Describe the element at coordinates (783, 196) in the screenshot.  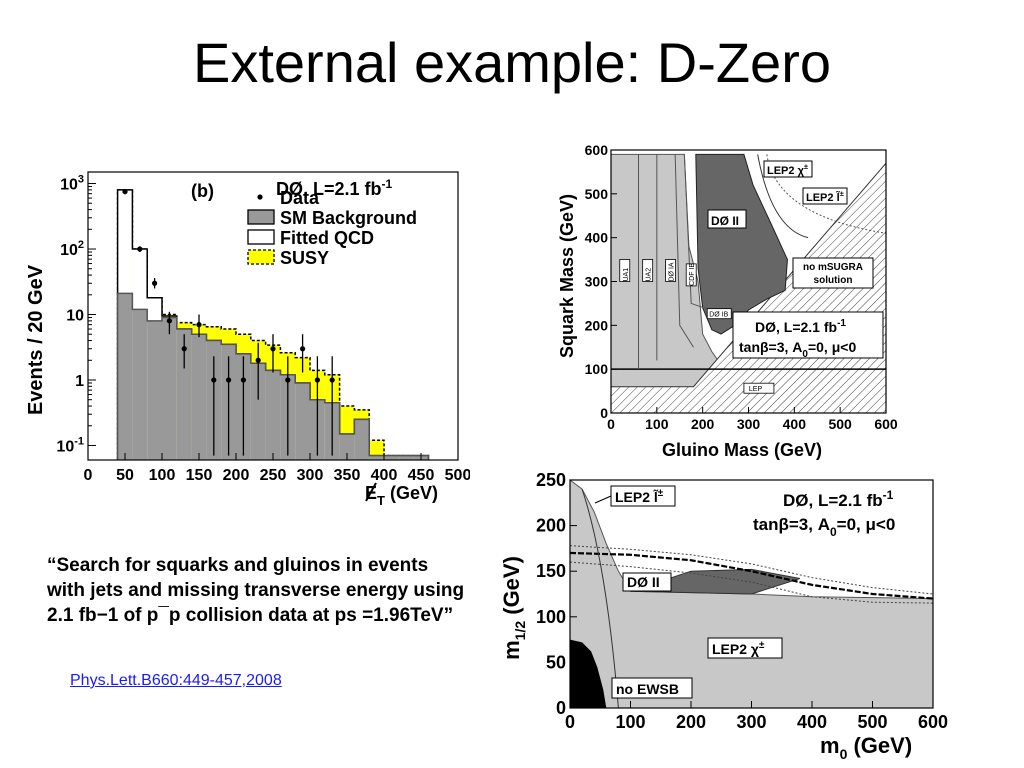
I see `lep2-slepton-contour` at that location.